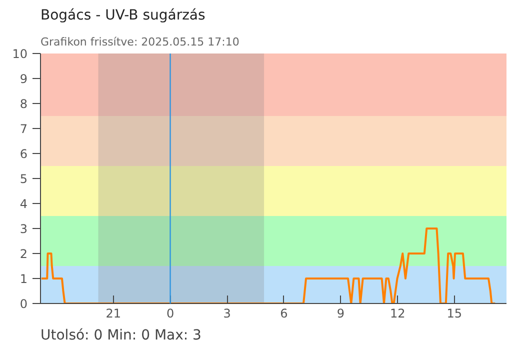  Describe the element at coordinates (170, 313) in the screenshot. I see `x-tick-label: 0` at that location.